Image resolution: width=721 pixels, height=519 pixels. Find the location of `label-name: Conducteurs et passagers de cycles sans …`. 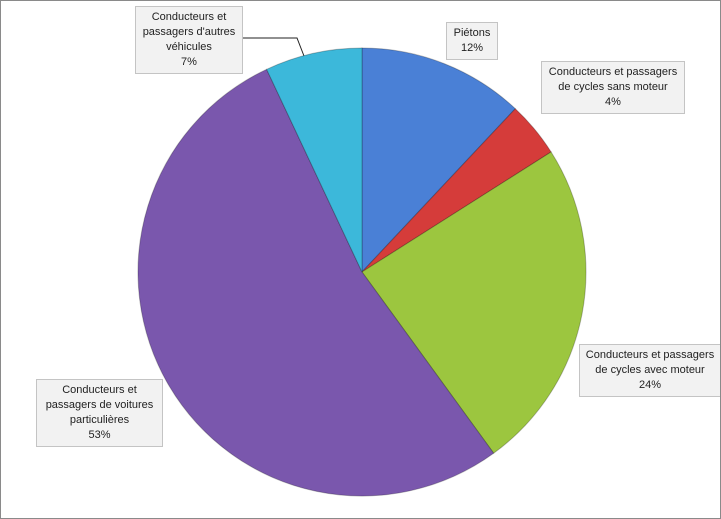

label-name: Conducteurs et passagers de cycles sans … is located at coordinates (613, 79).